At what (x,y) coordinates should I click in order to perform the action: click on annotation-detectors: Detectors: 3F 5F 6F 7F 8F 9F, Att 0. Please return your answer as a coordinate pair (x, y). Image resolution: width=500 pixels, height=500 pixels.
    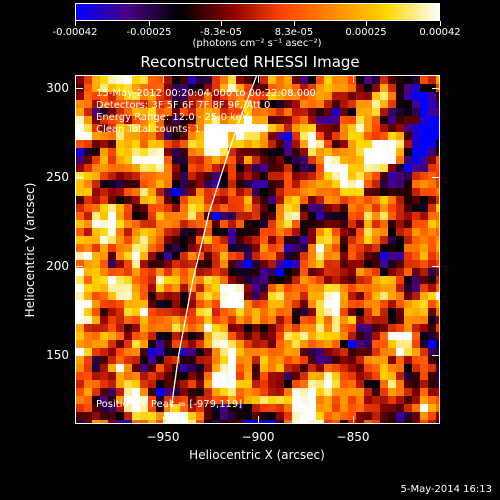
    Looking at the image, I should click on (183, 105).